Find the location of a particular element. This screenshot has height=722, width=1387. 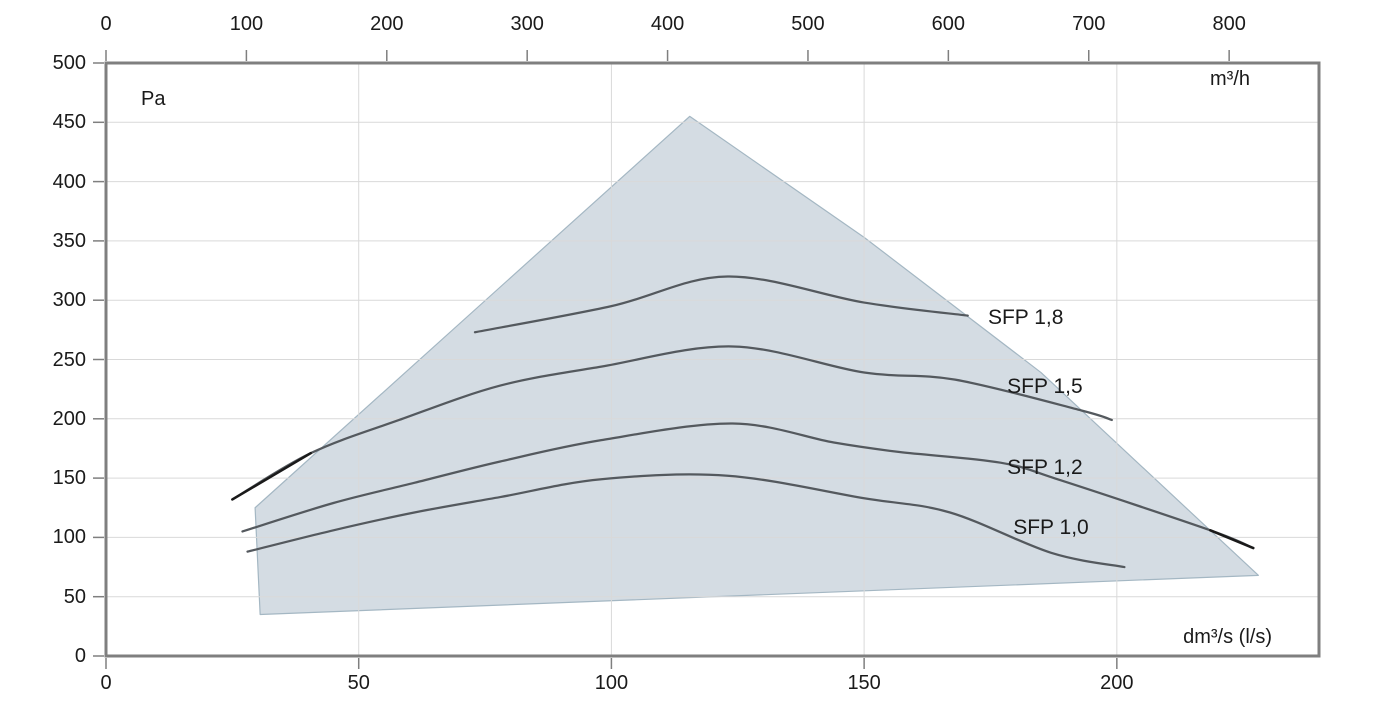

series-label-sfp-1-5: SFP 1,5 is located at coordinates (1045, 386).